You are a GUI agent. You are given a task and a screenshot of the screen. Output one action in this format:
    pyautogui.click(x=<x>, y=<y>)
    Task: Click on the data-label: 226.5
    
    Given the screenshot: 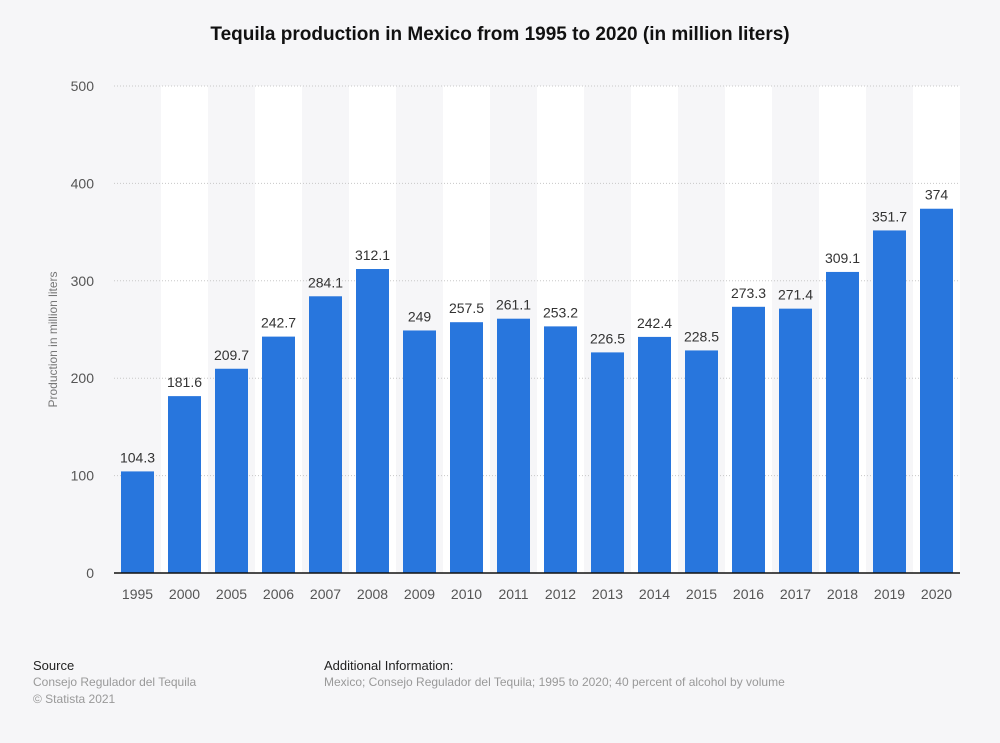 What is the action you would take?
    pyautogui.click(x=607, y=338)
    